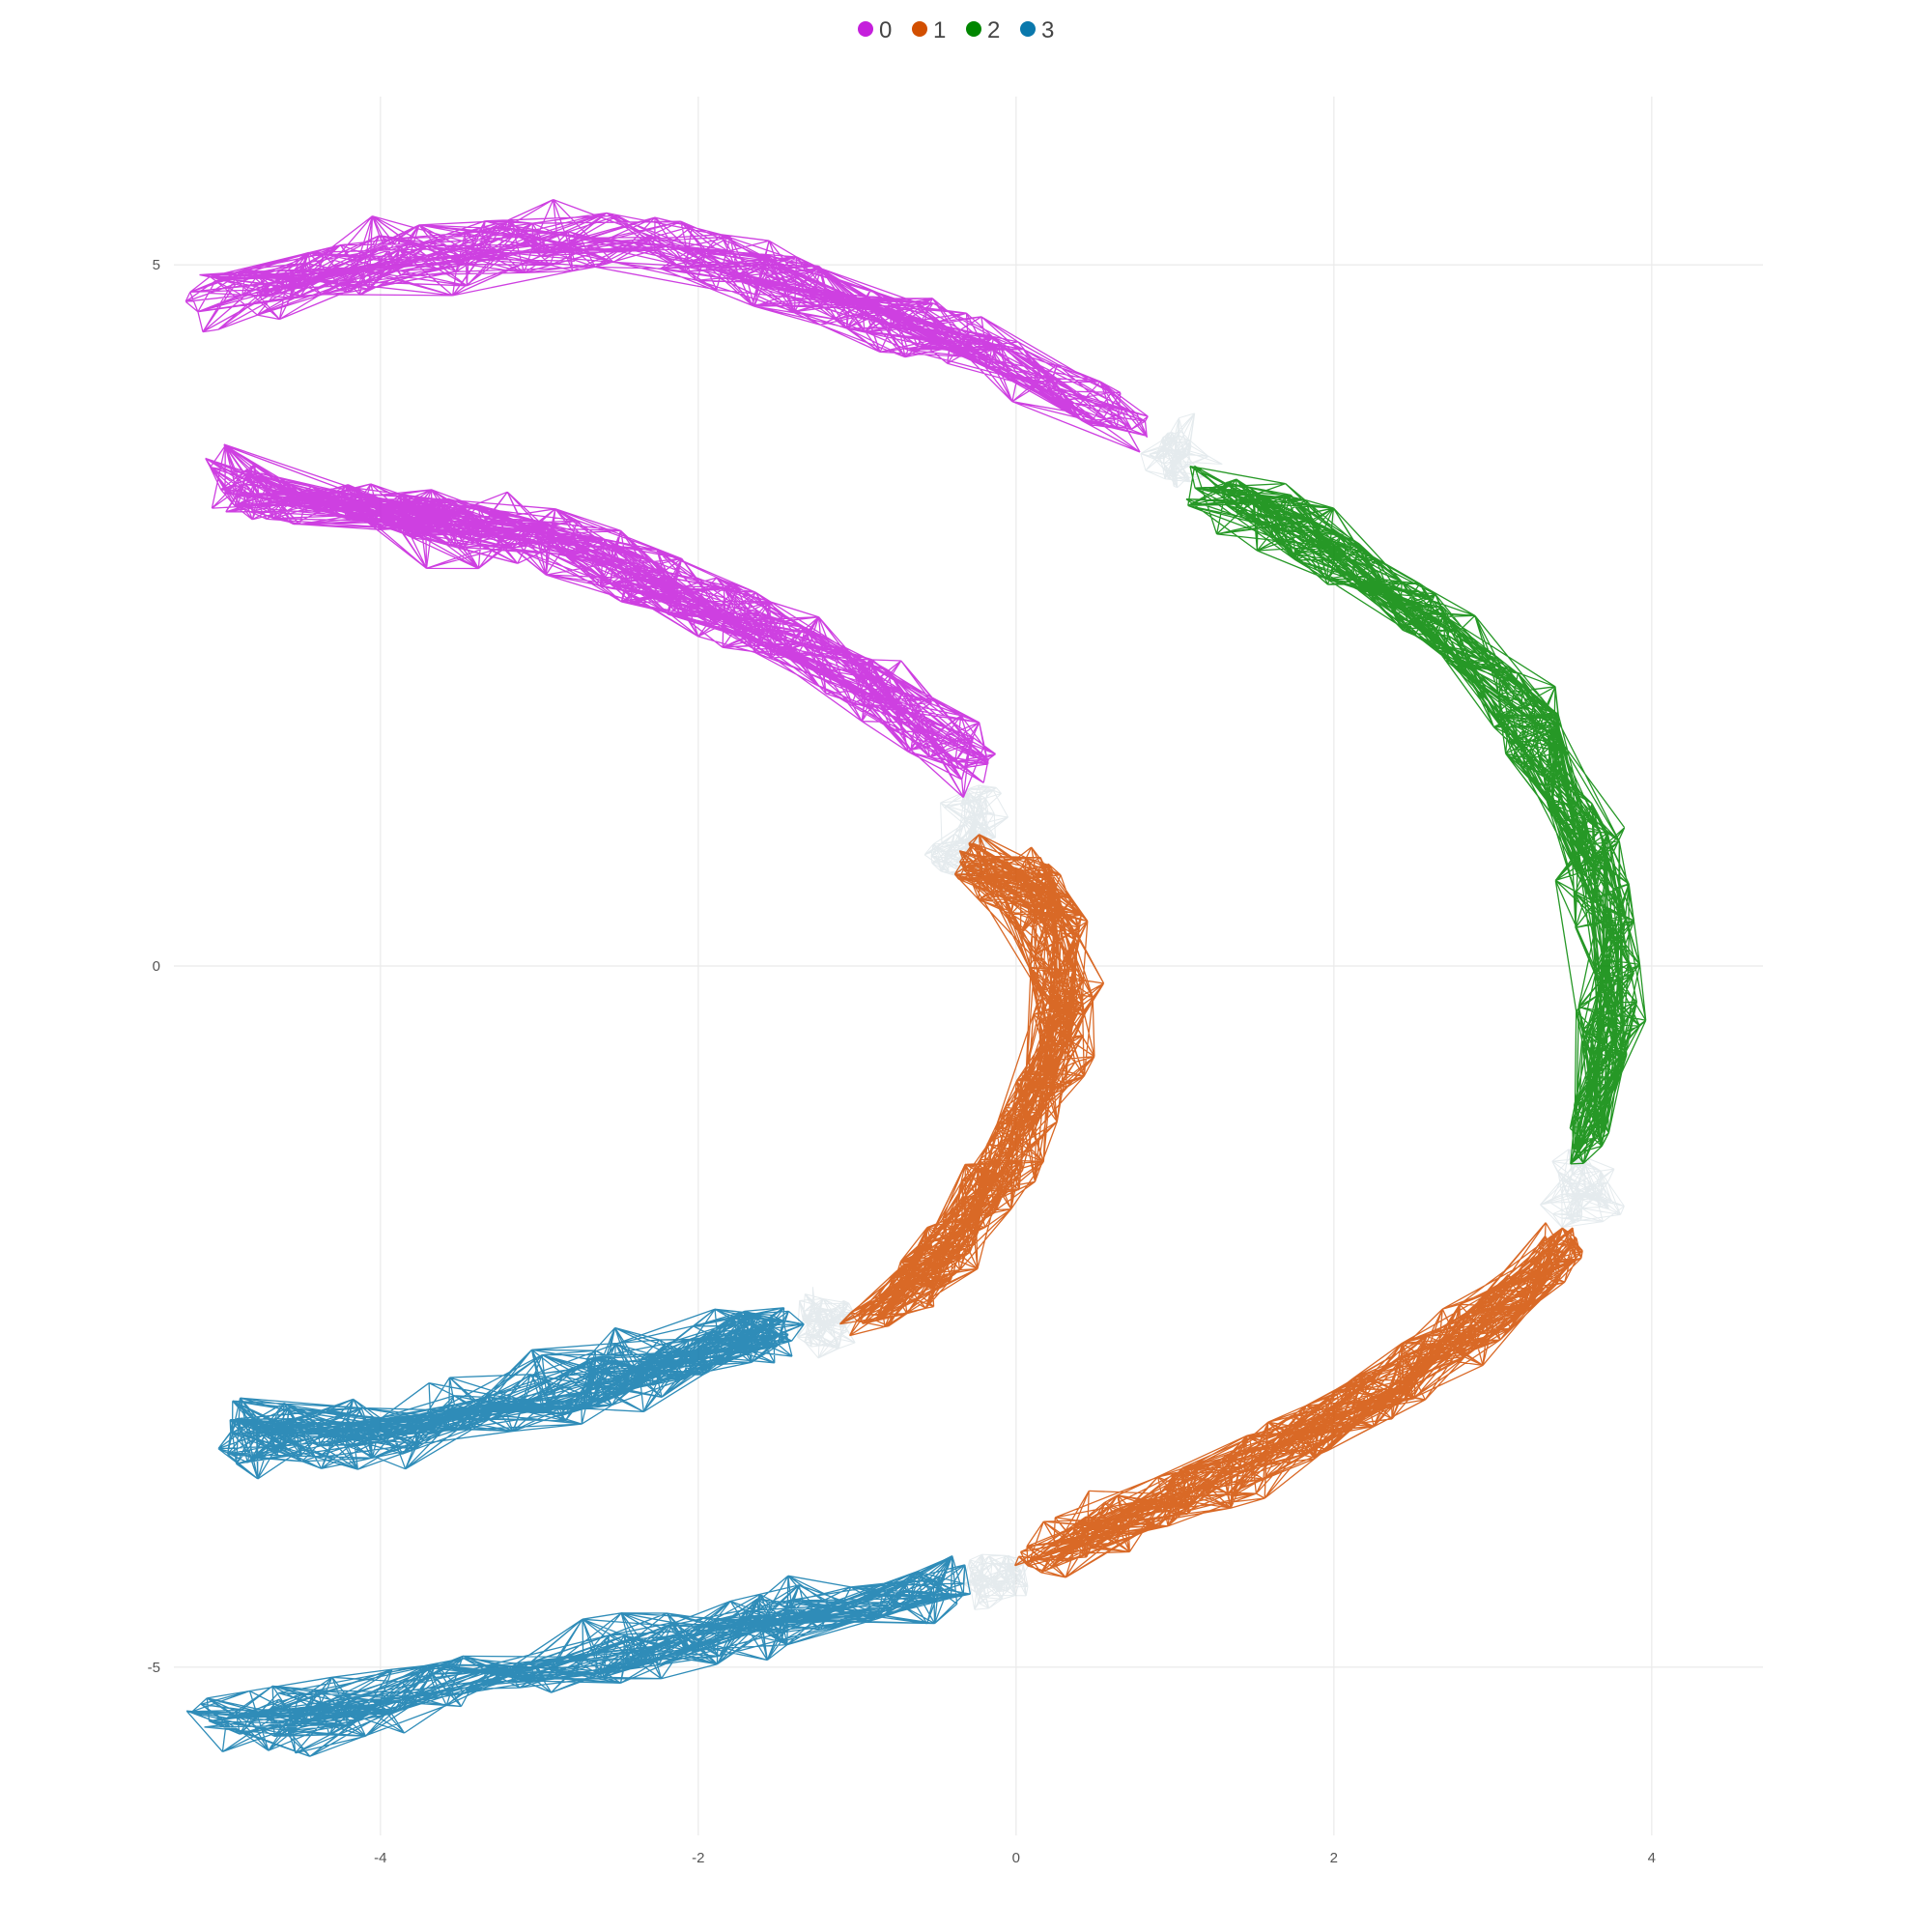  Describe the element at coordinates (993, 30) in the screenshot. I see `legend-label-2: 2` at that location.